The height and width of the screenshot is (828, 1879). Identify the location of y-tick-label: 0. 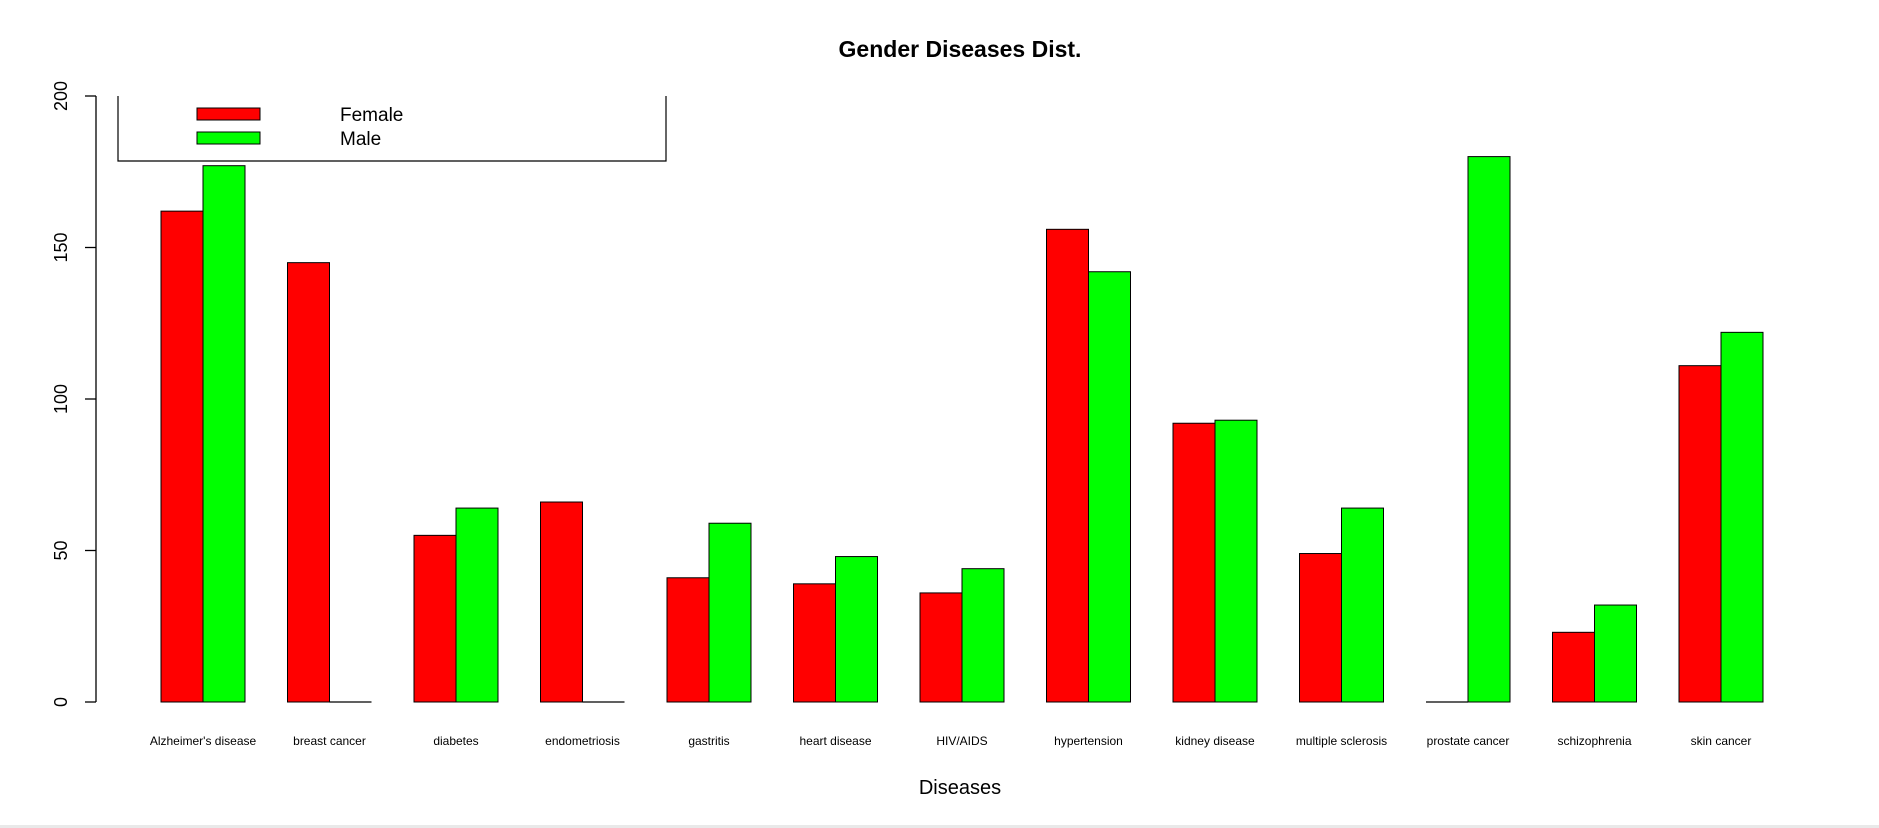
(61, 702).